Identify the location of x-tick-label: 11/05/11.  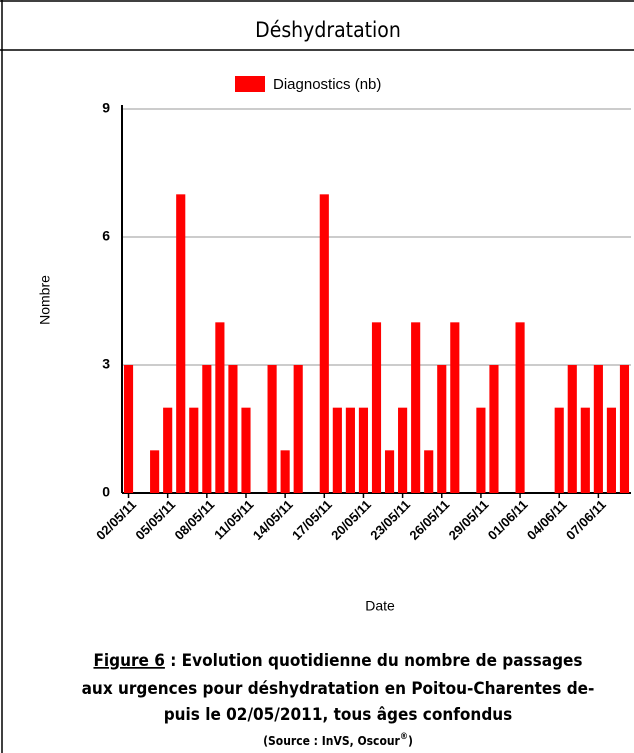
(233, 519).